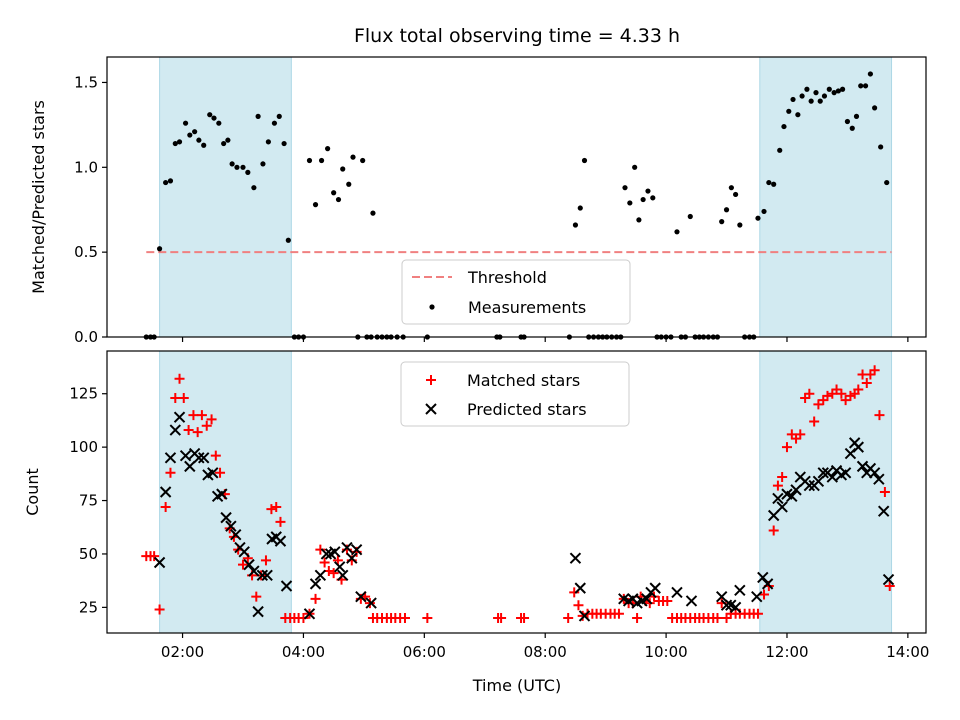 This screenshot has height=720, width=960. What do you see at coordinates (431, 409) in the screenshot?
I see `legend-predicted-swatch` at bounding box center [431, 409].